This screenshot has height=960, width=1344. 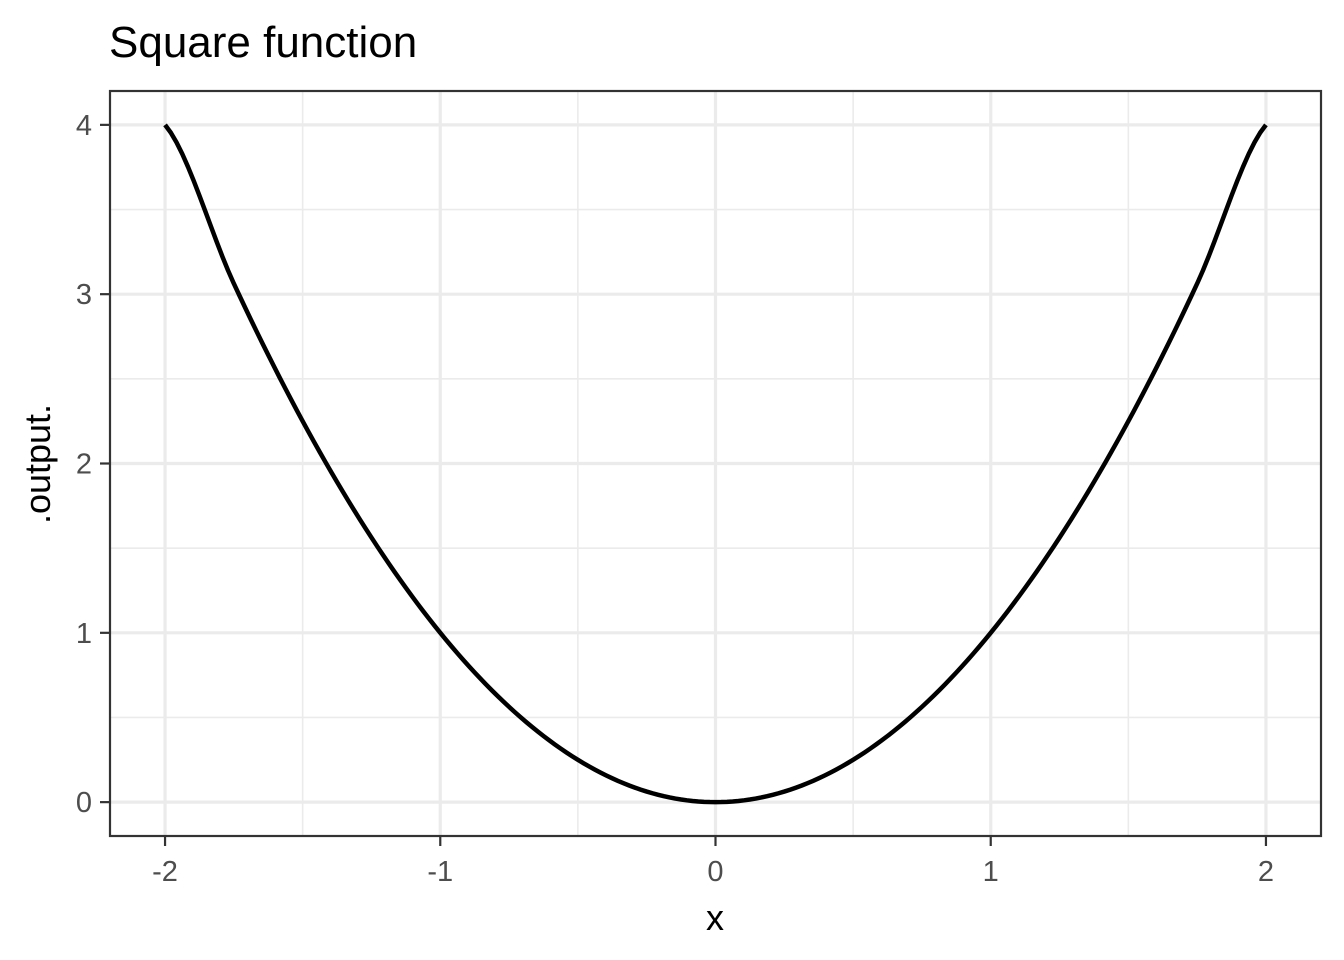 What do you see at coordinates (1266, 872) in the screenshot?
I see `x-tick-label: 2` at bounding box center [1266, 872].